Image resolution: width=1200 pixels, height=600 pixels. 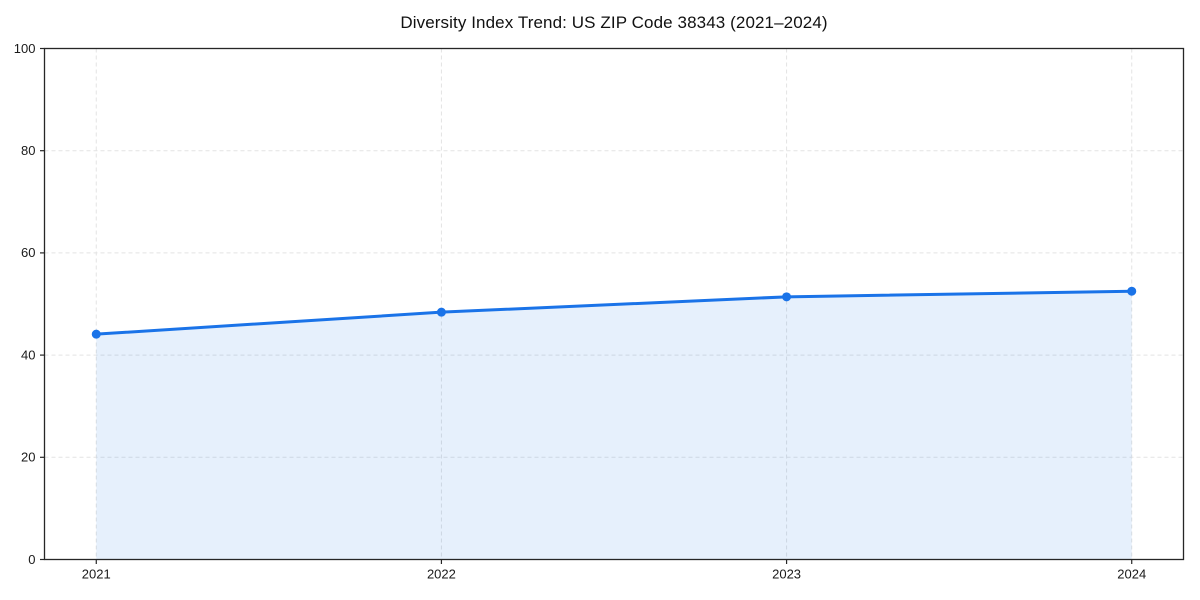 What do you see at coordinates (31, 559) in the screenshot?
I see `y-tick-label: 0` at bounding box center [31, 559].